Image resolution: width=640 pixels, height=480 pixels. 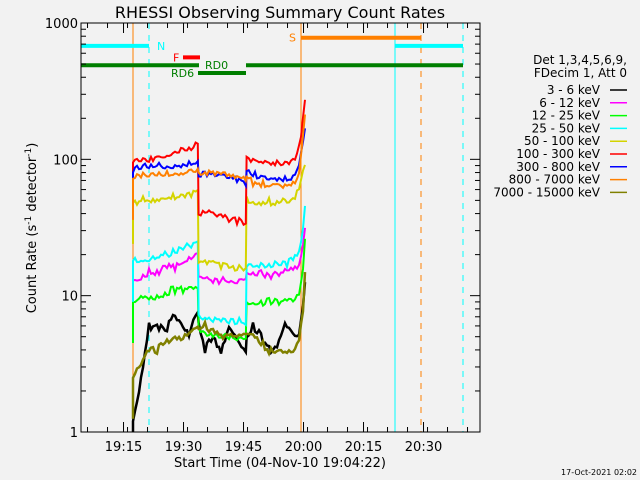 I want to click on x-tick-label: 20:15, so click(x=363, y=447).